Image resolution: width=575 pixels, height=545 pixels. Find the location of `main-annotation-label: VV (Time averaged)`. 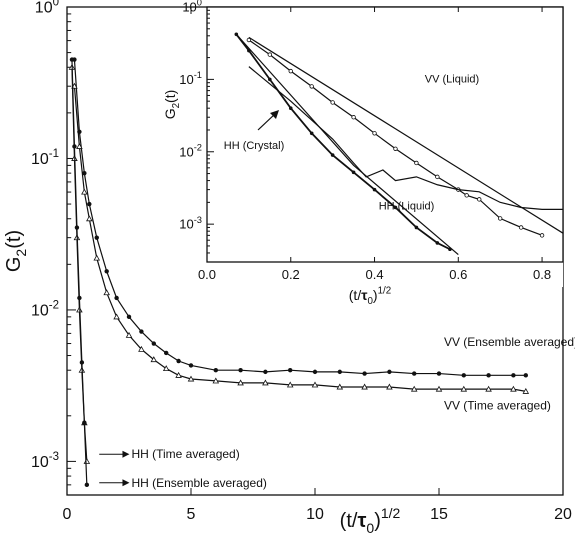

main-annotation-label: VV (Time averaged) is located at coordinates (497, 406).